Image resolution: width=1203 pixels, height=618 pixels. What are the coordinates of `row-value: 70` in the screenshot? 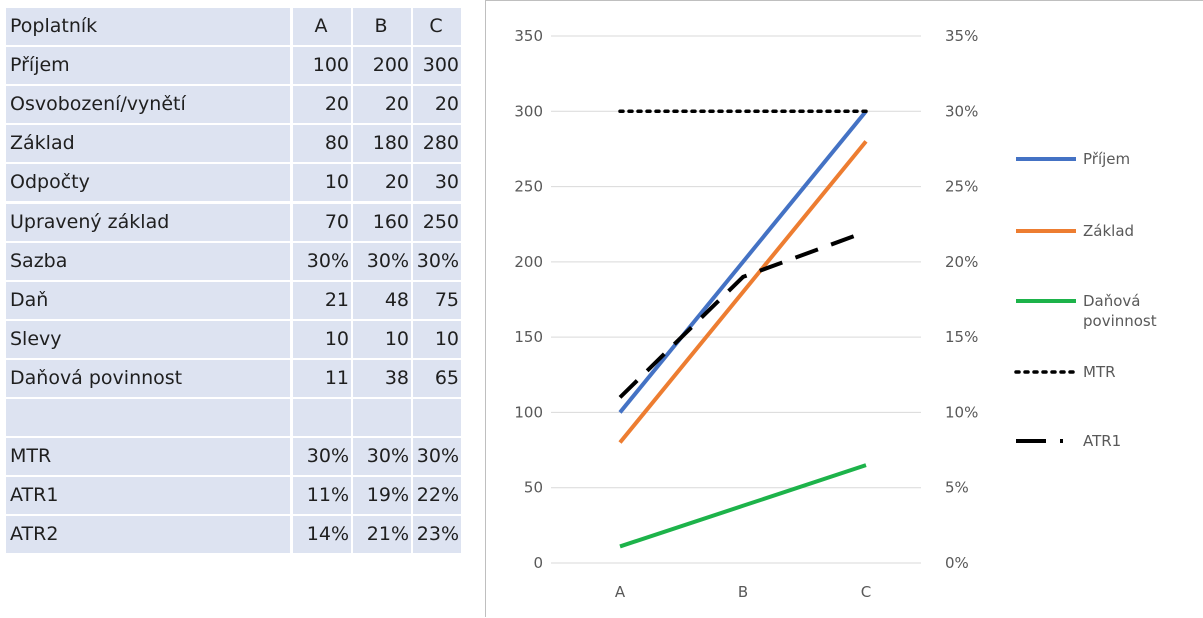 It's located at (322, 222).